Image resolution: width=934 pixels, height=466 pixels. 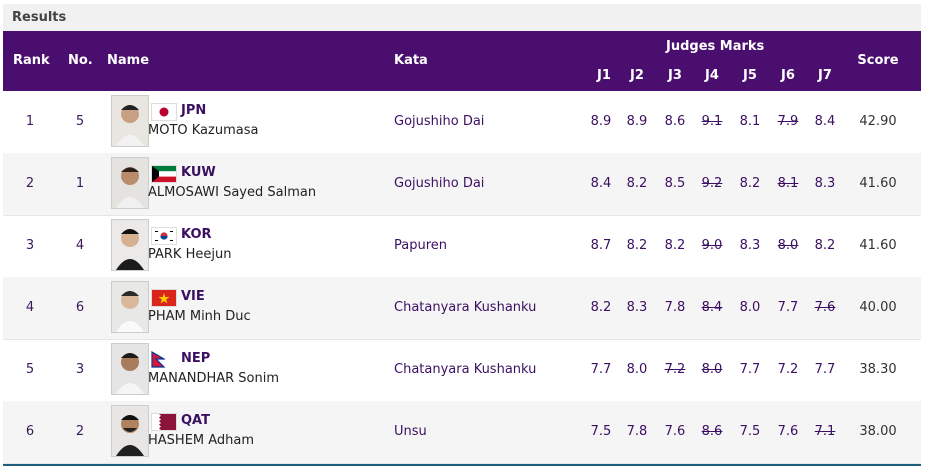 I want to click on mark-j3: 7.6, so click(x=675, y=431).